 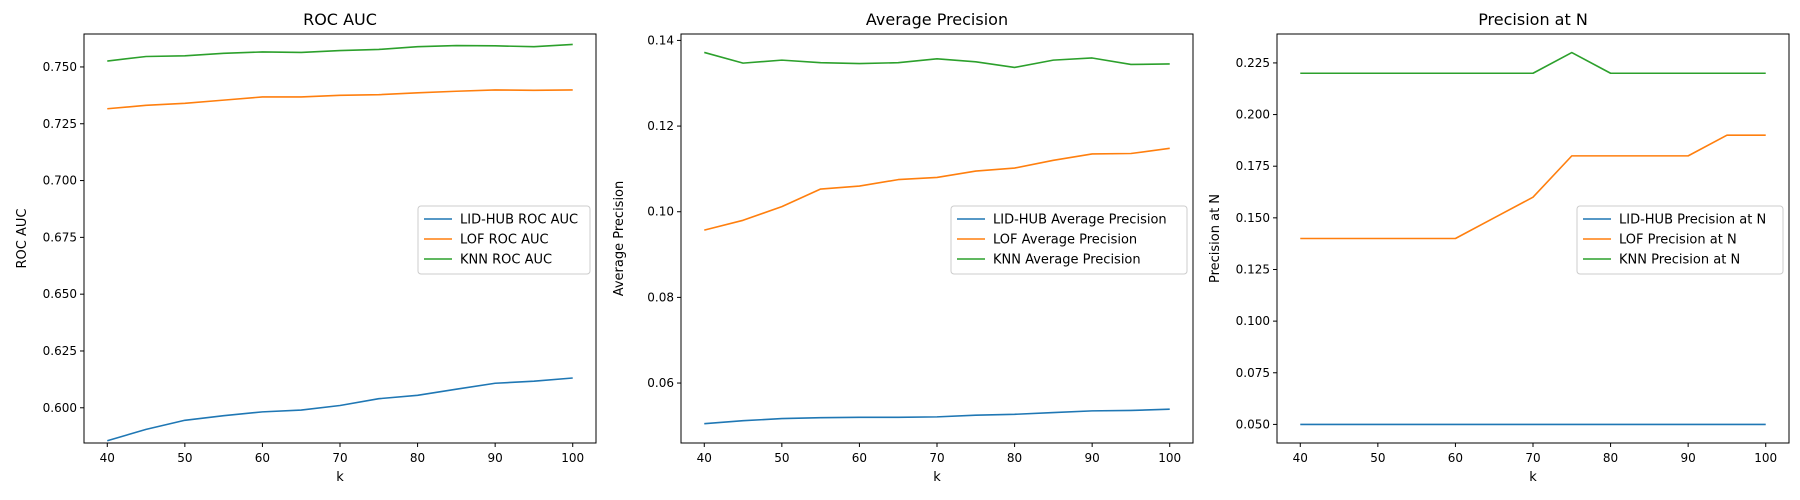 What do you see at coordinates (660, 297) in the screenshot?
I see `y-tick-label: 0.08` at bounding box center [660, 297].